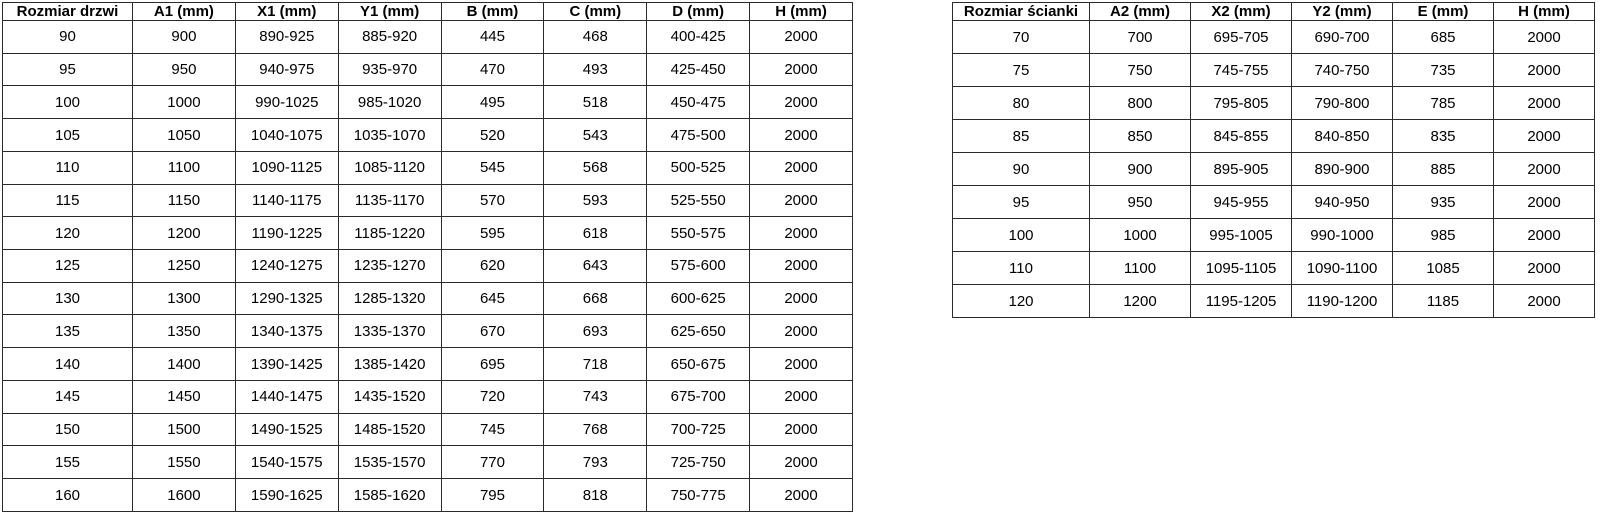 Image resolution: width=1600 pixels, height=514 pixels. Describe the element at coordinates (1273, 70) in the screenshot. I see `table-row: 75 750 745-755 740-750 735 2000` at that location.